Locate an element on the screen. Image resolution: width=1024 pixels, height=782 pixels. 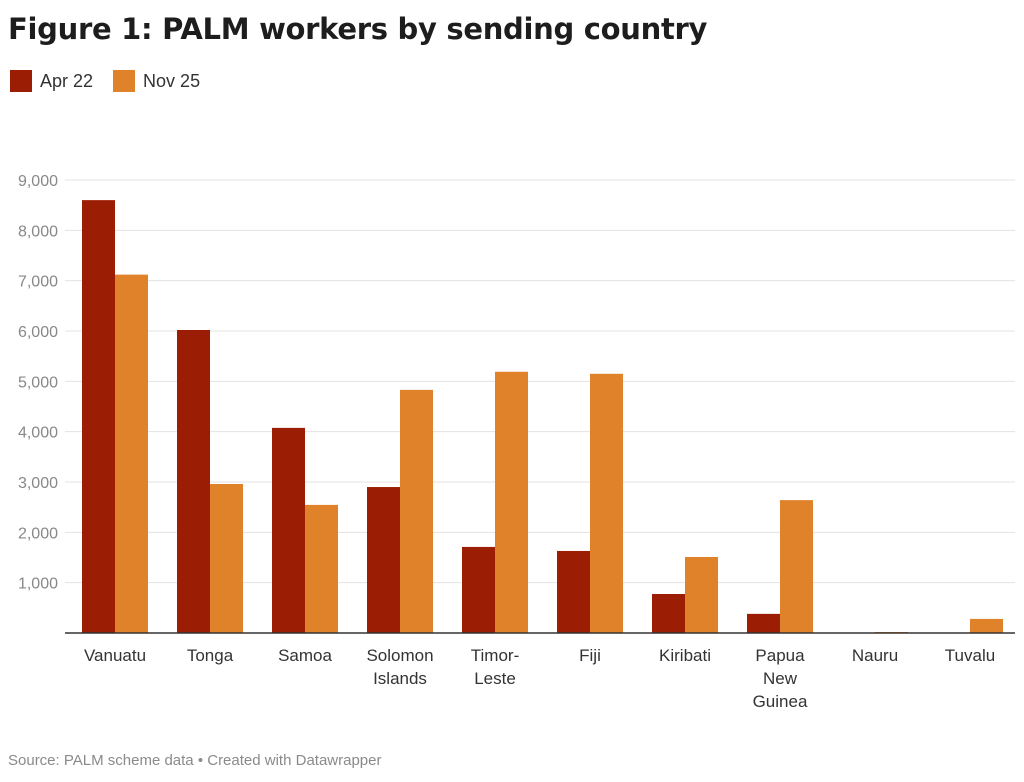
x-tick-label: Papua is located at coordinates (780, 655).